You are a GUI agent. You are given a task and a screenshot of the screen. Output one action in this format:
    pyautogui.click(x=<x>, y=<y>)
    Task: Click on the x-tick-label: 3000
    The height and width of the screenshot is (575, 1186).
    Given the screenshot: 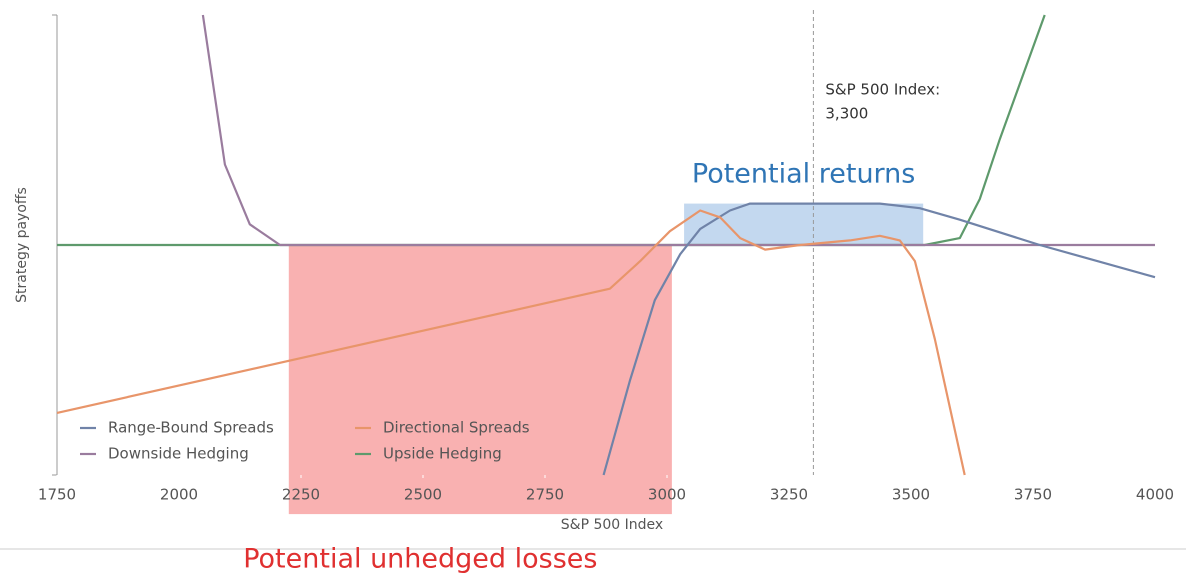 What is the action you would take?
    pyautogui.click(x=667, y=495)
    